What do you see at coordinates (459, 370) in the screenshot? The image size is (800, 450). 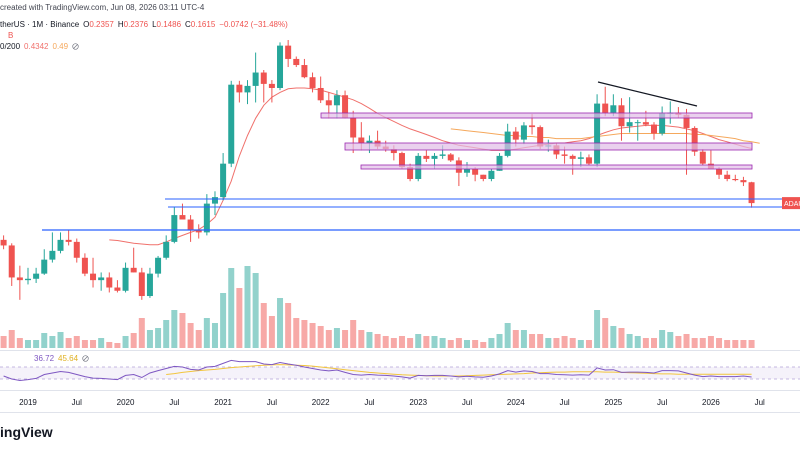 I see `rsi-ma-line` at bounding box center [459, 370].